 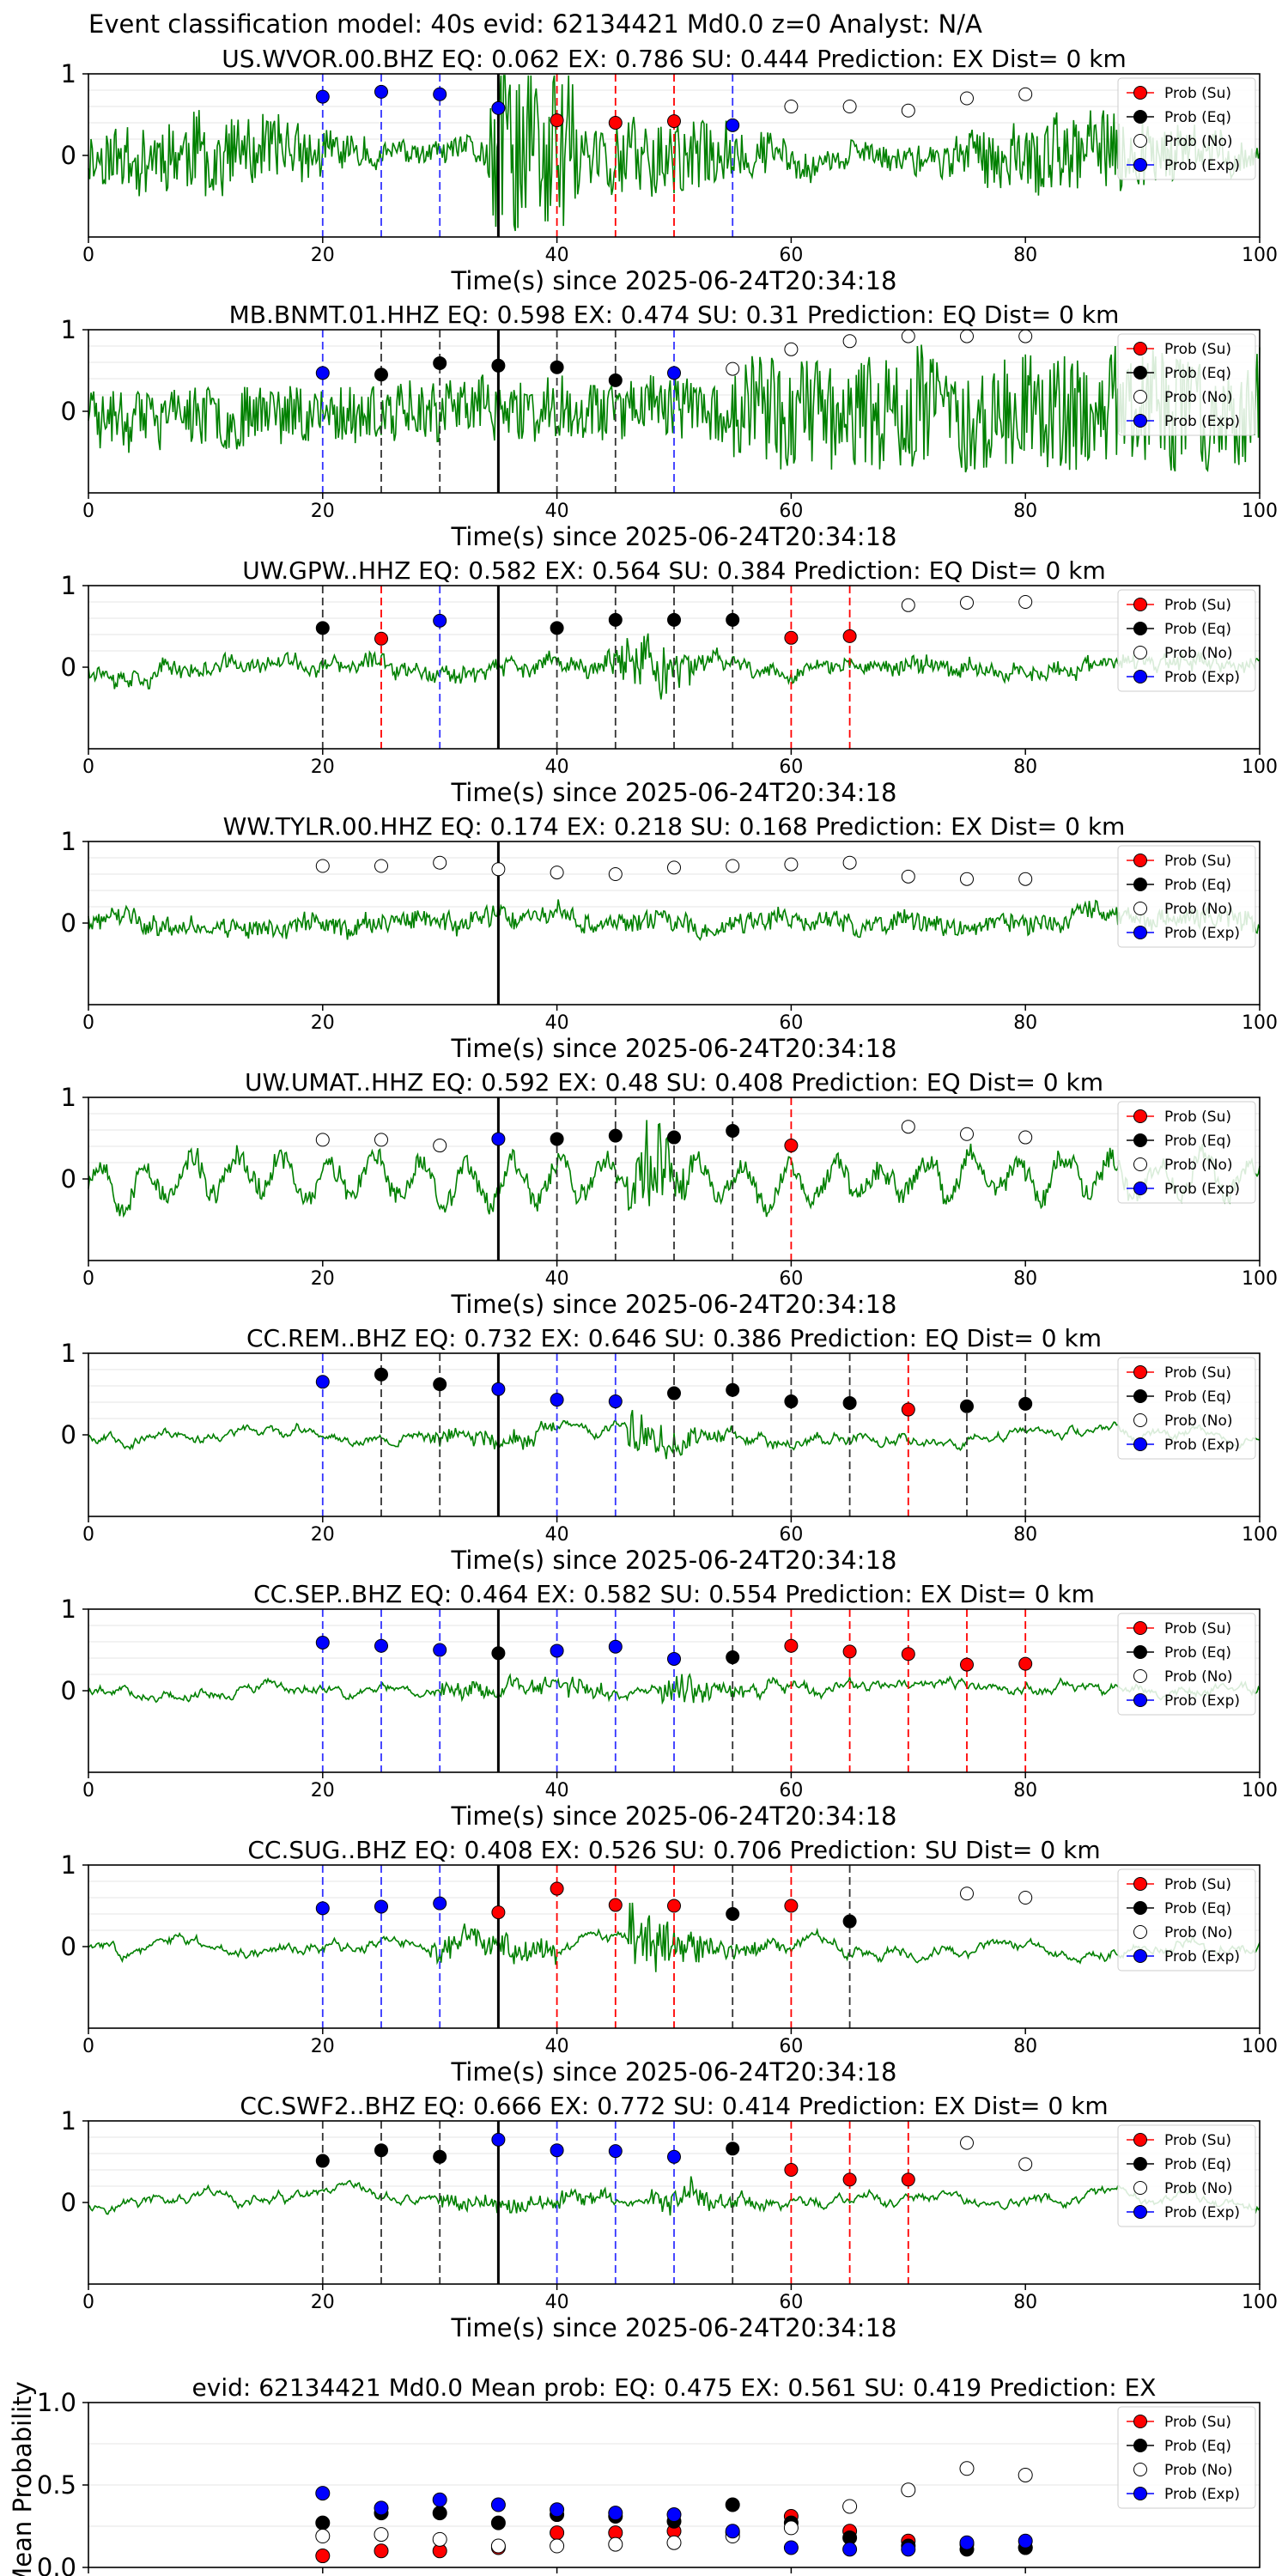 What do you see at coordinates (69, 2202) in the screenshot?
I see `y-tick-label: 0` at bounding box center [69, 2202].